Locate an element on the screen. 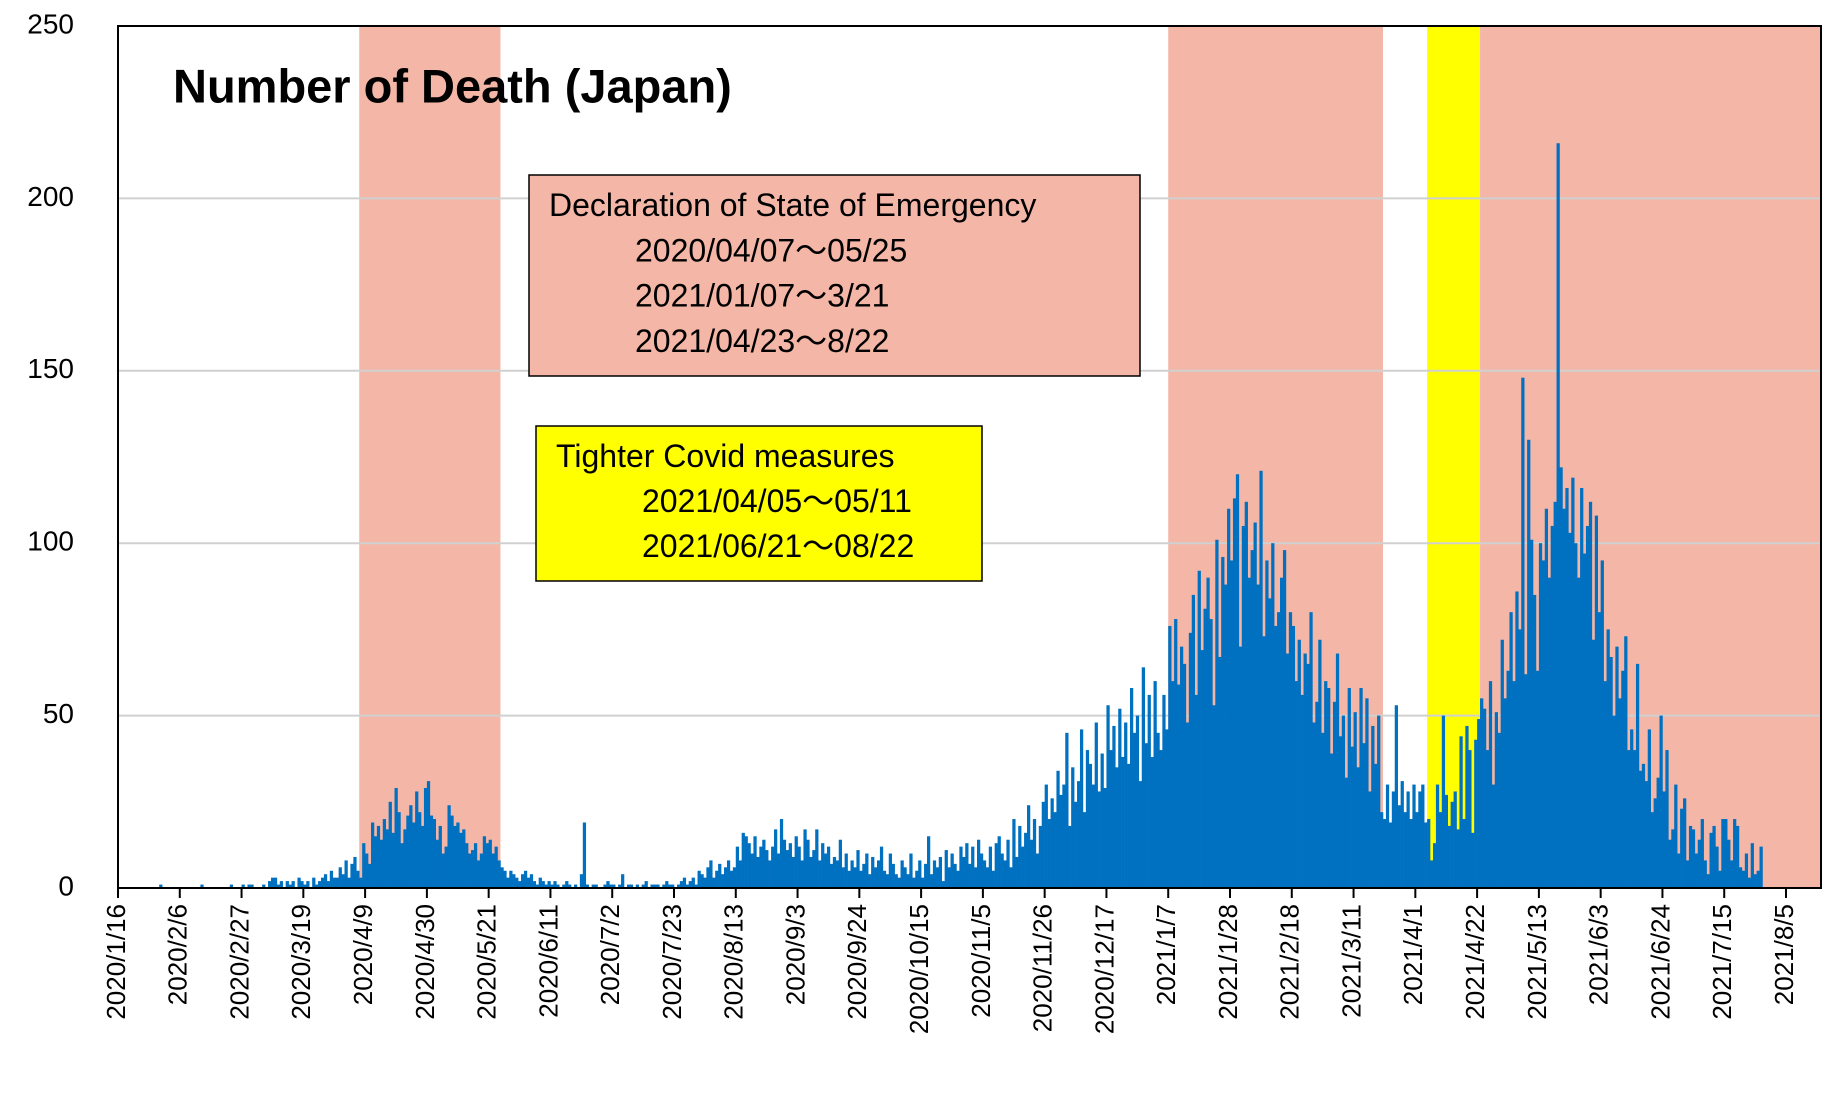 This screenshot has width=1833, height=1095. shaded-period is located at coordinates (1454, 457).